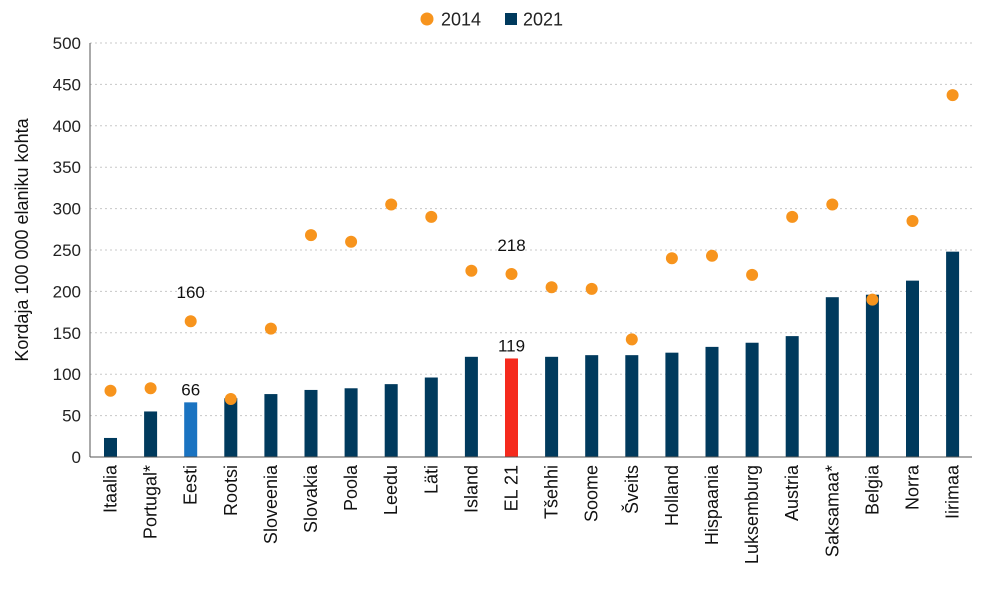 The image size is (990, 608). I want to click on y-tick-label: 200, so click(67, 291).